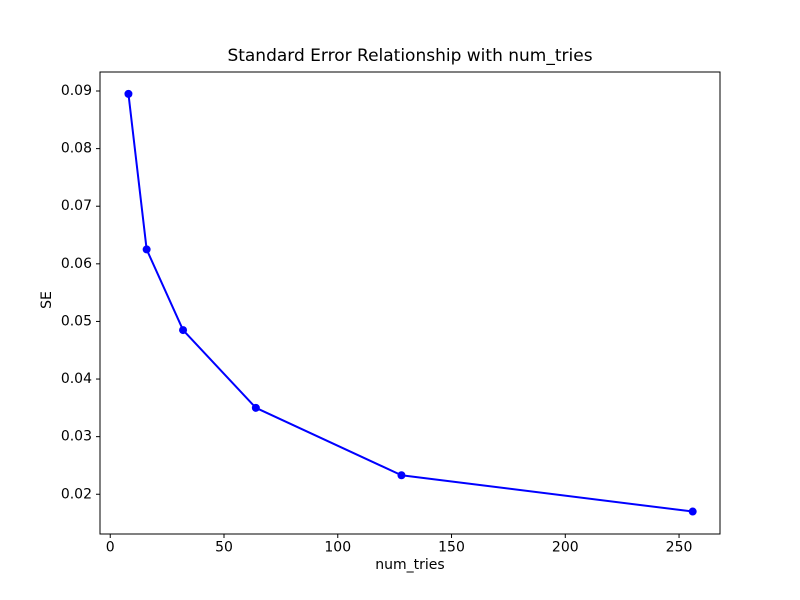 The height and width of the screenshot is (600, 800). What do you see at coordinates (76, 206) in the screenshot?
I see `y-tick-label: 0.07` at bounding box center [76, 206].